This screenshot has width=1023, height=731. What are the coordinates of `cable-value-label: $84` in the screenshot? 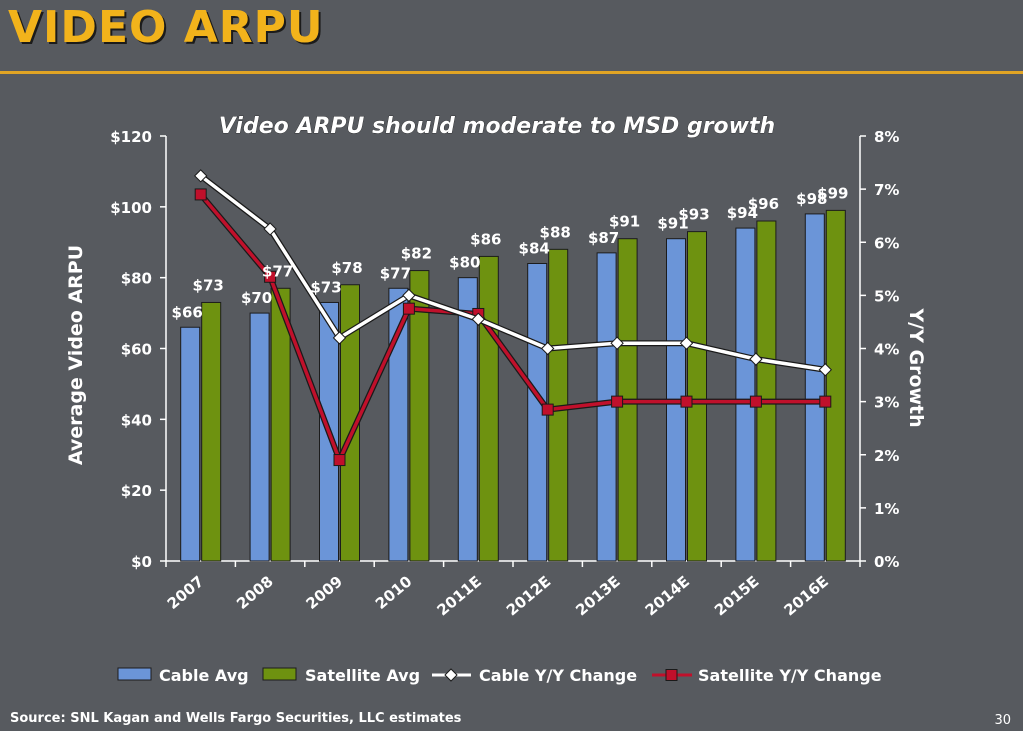 It's located at (534, 249).